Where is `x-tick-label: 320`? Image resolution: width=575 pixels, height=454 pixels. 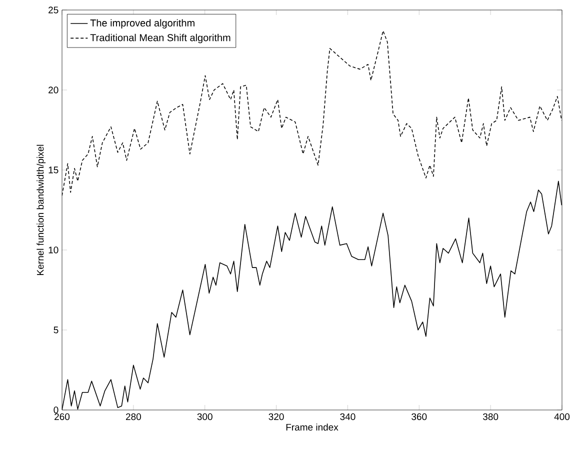
x-tick-label: 320 is located at coordinates (276, 416).